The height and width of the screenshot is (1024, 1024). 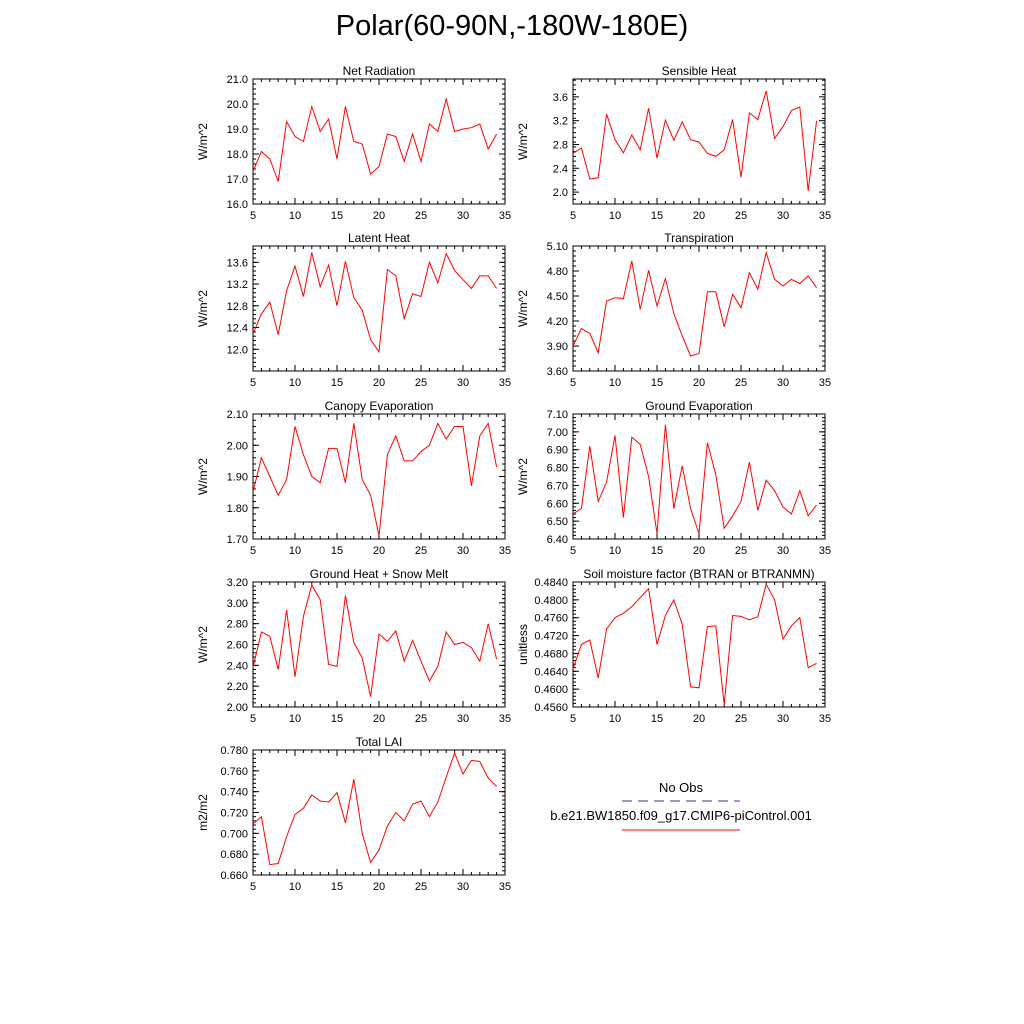 I want to click on y-tick-label: 3.6, so click(x=560, y=98).